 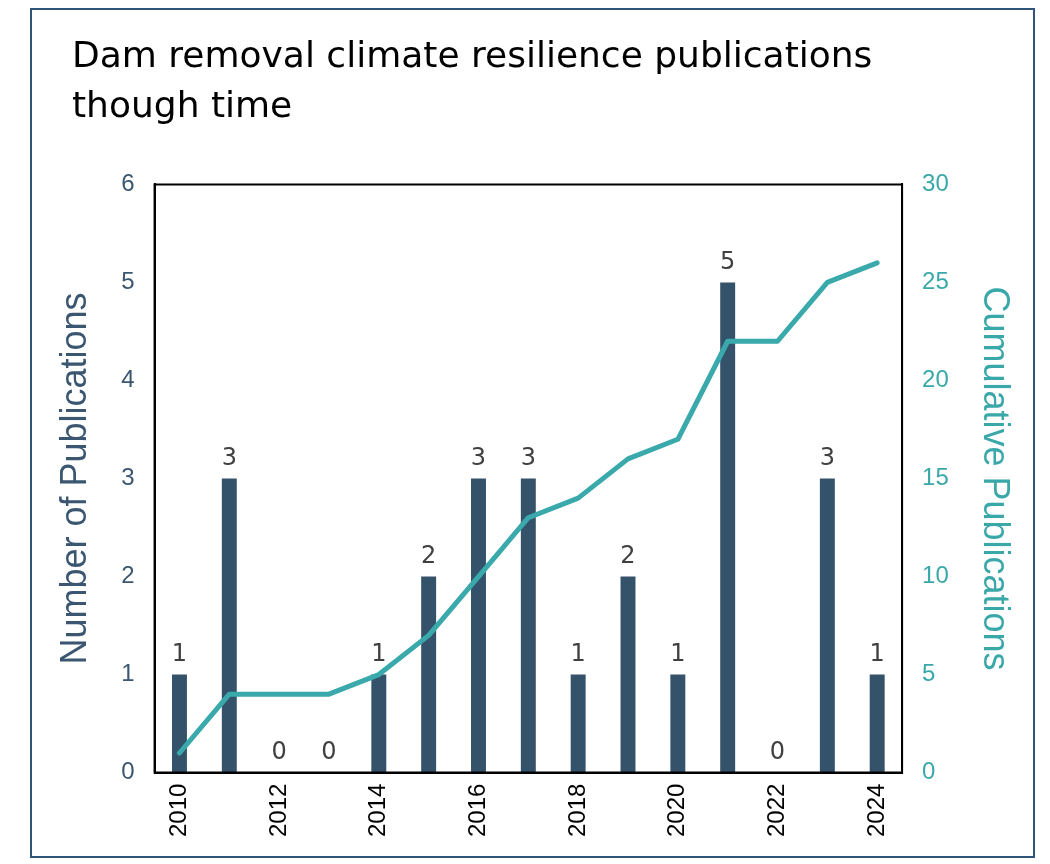 What do you see at coordinates (576, 810) in the screenshot?
I see `x-tick-label: 2018` at bounding box center [576, 810].